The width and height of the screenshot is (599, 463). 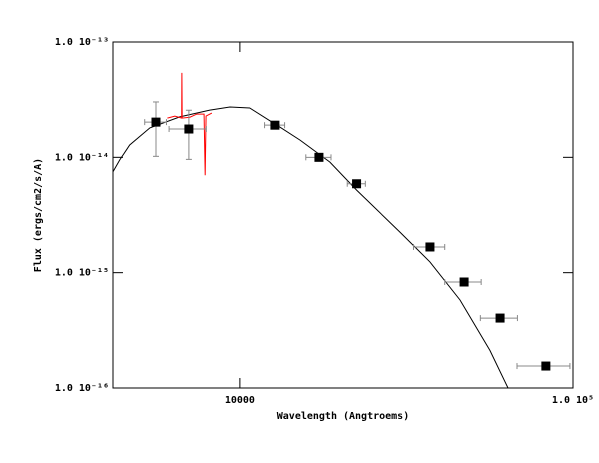 What do you see at coordinates (240, 400) in the screenshot?
I see `x-tick-label: 10000` at bounding box center [240, 400].